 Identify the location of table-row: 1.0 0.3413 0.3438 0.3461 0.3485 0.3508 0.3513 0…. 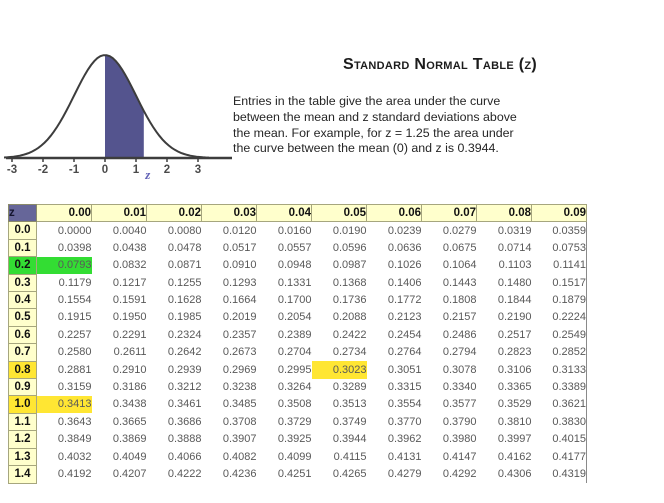
(297, 404).